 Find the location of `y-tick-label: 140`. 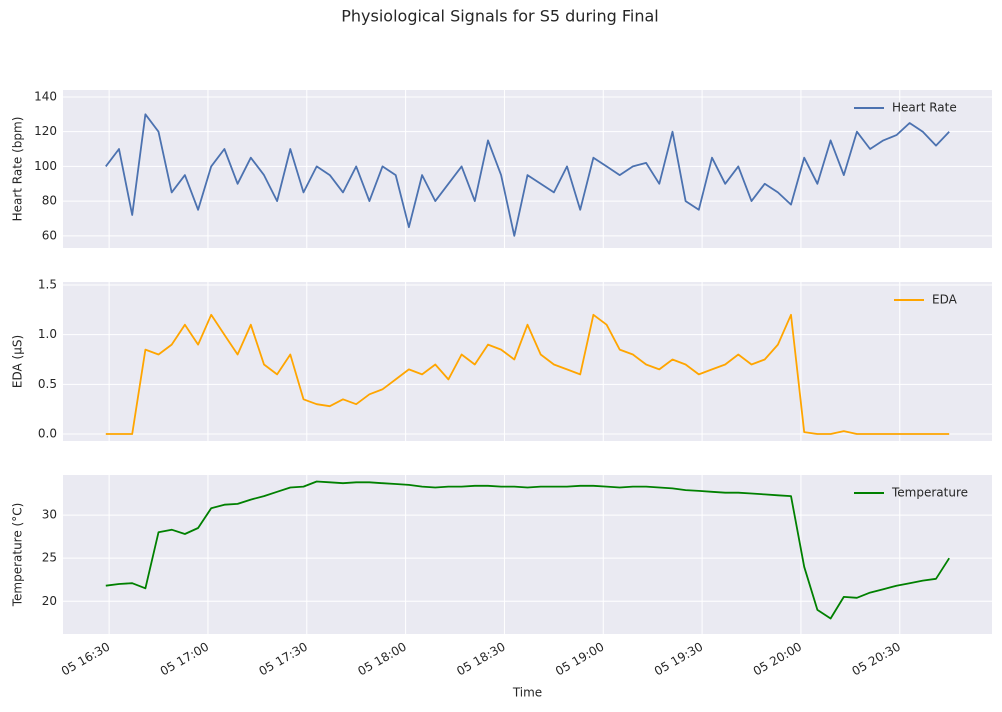

y-tick-label: 140 is located at coordinates (45, 96).